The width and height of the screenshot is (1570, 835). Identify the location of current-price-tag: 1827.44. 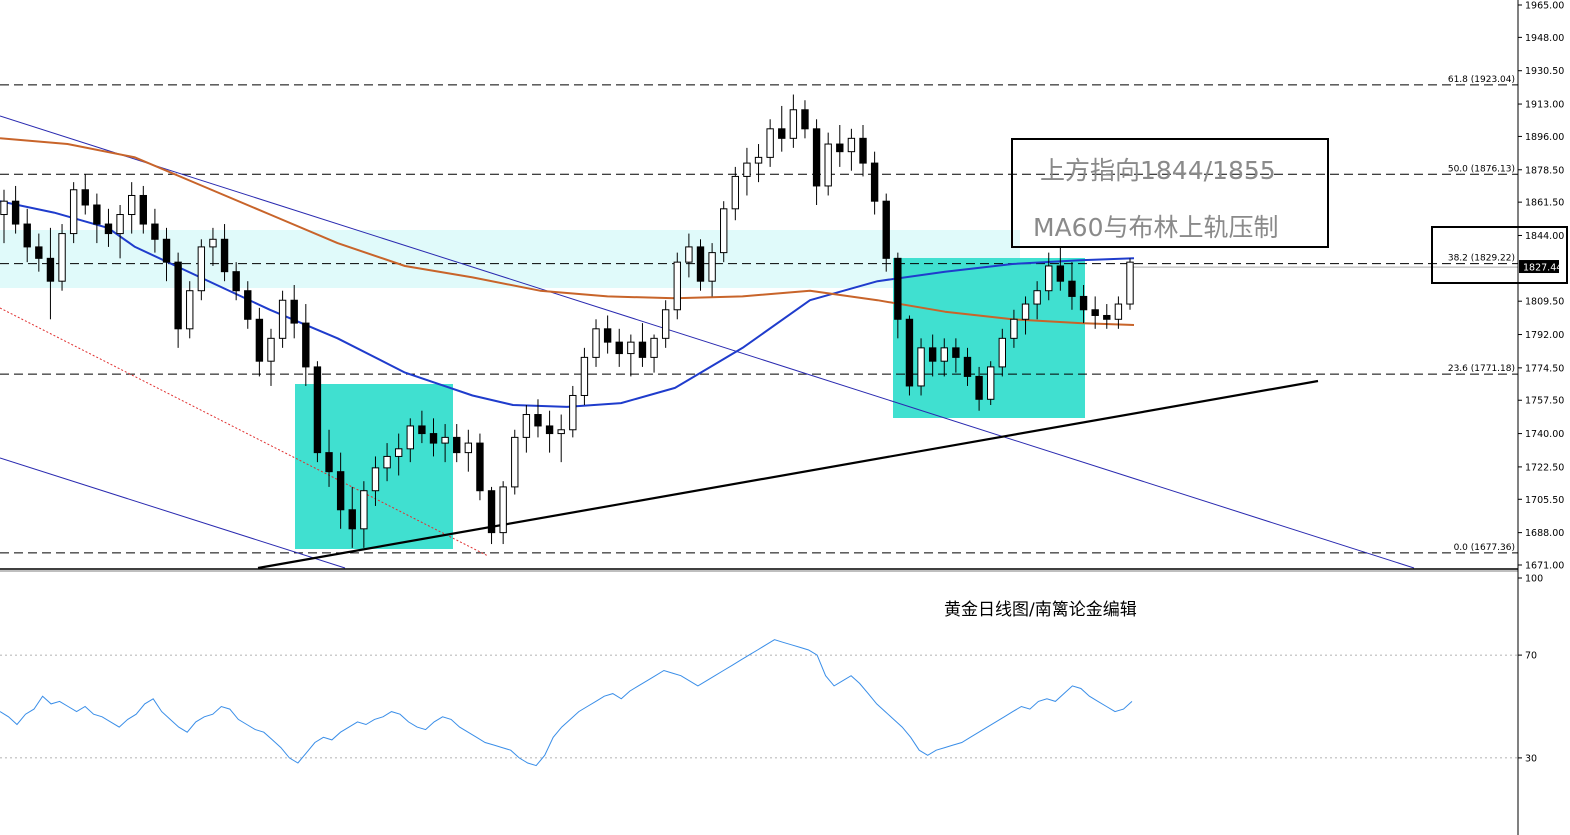
(1540, 267).